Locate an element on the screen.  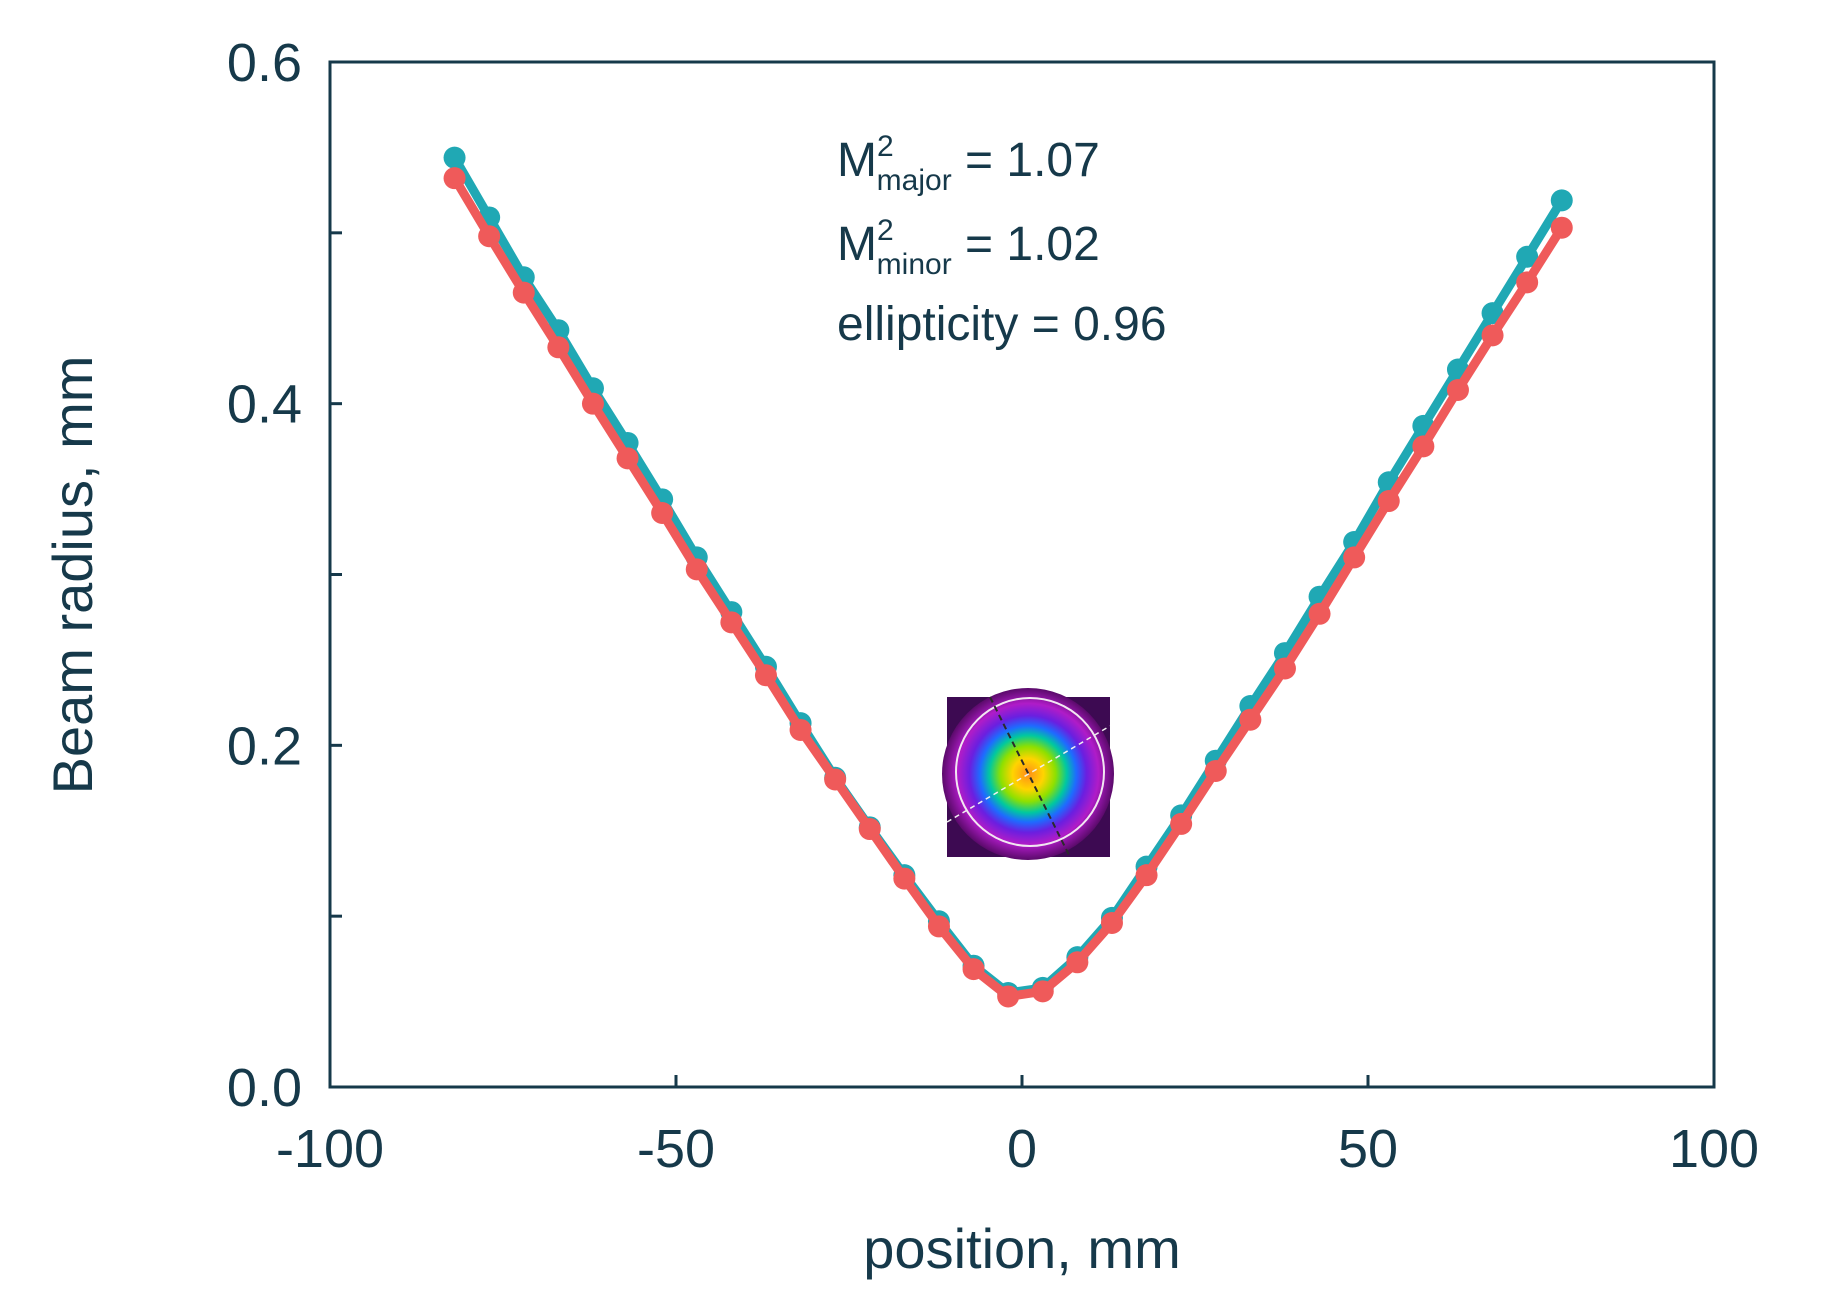
x-axis-ticks: -100 -50 0 50 100 is located at coordinates (1017, 1127).